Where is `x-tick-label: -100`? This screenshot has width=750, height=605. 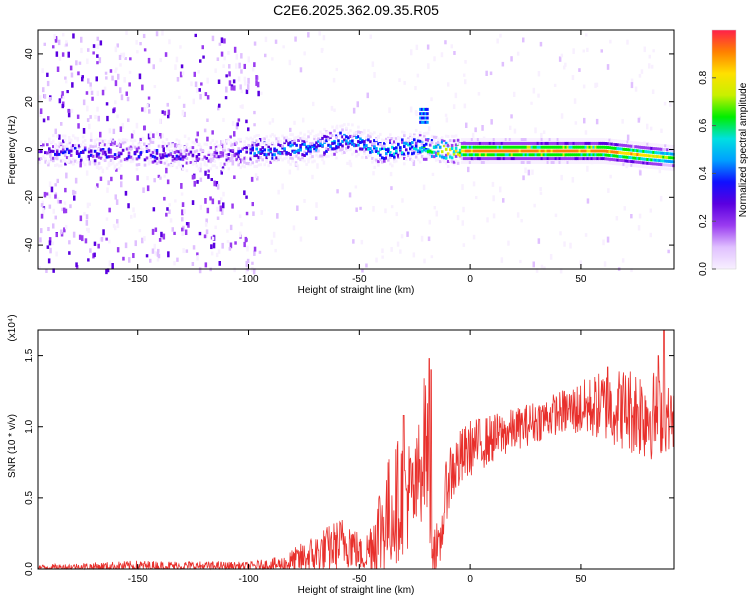 x-tick-label: -100 is located at coordinates (249, 279).